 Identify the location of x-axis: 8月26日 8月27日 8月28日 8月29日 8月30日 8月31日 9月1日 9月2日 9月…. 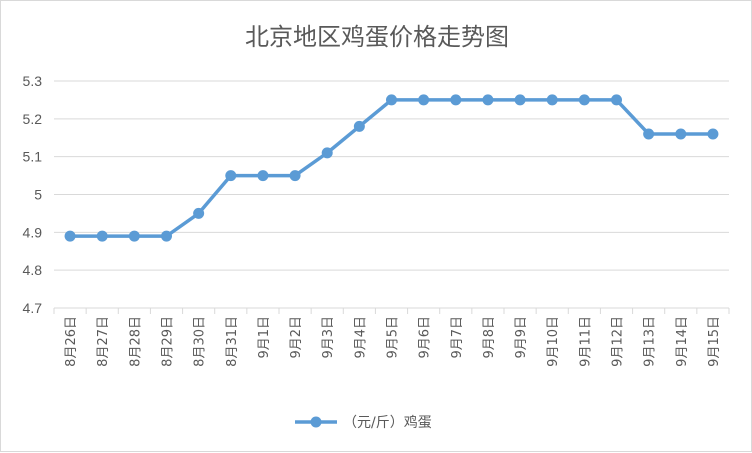
(391, 337).